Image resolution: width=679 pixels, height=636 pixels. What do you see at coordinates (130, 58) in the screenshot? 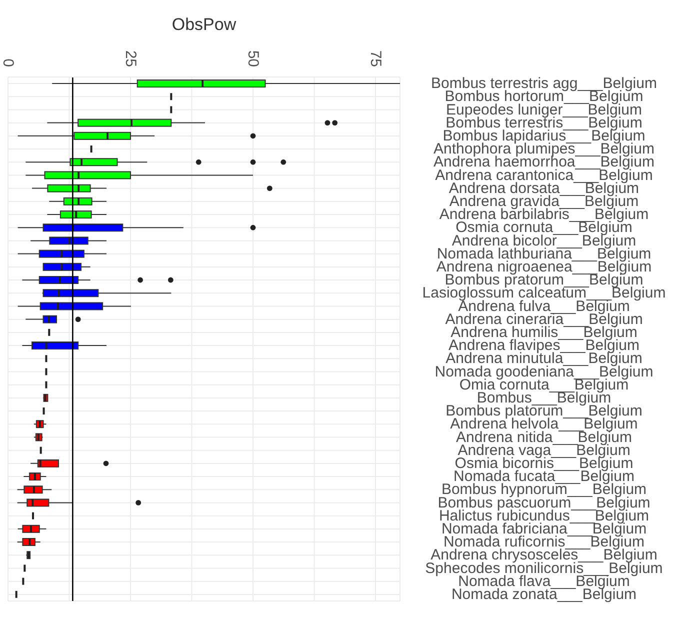
I see `x-tick-label: 25` at bounding box center [130, 58].